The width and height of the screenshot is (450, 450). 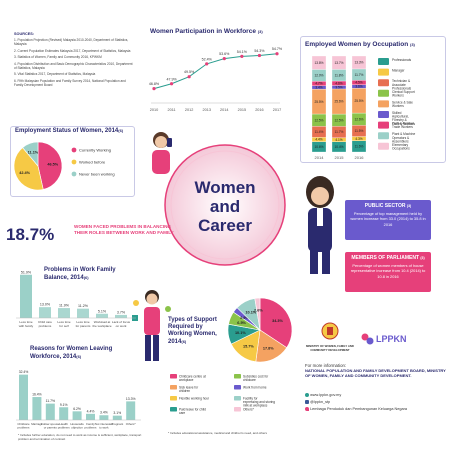 I want to click on reasons-value-label: 13.3%, so click(x=131, y=399).